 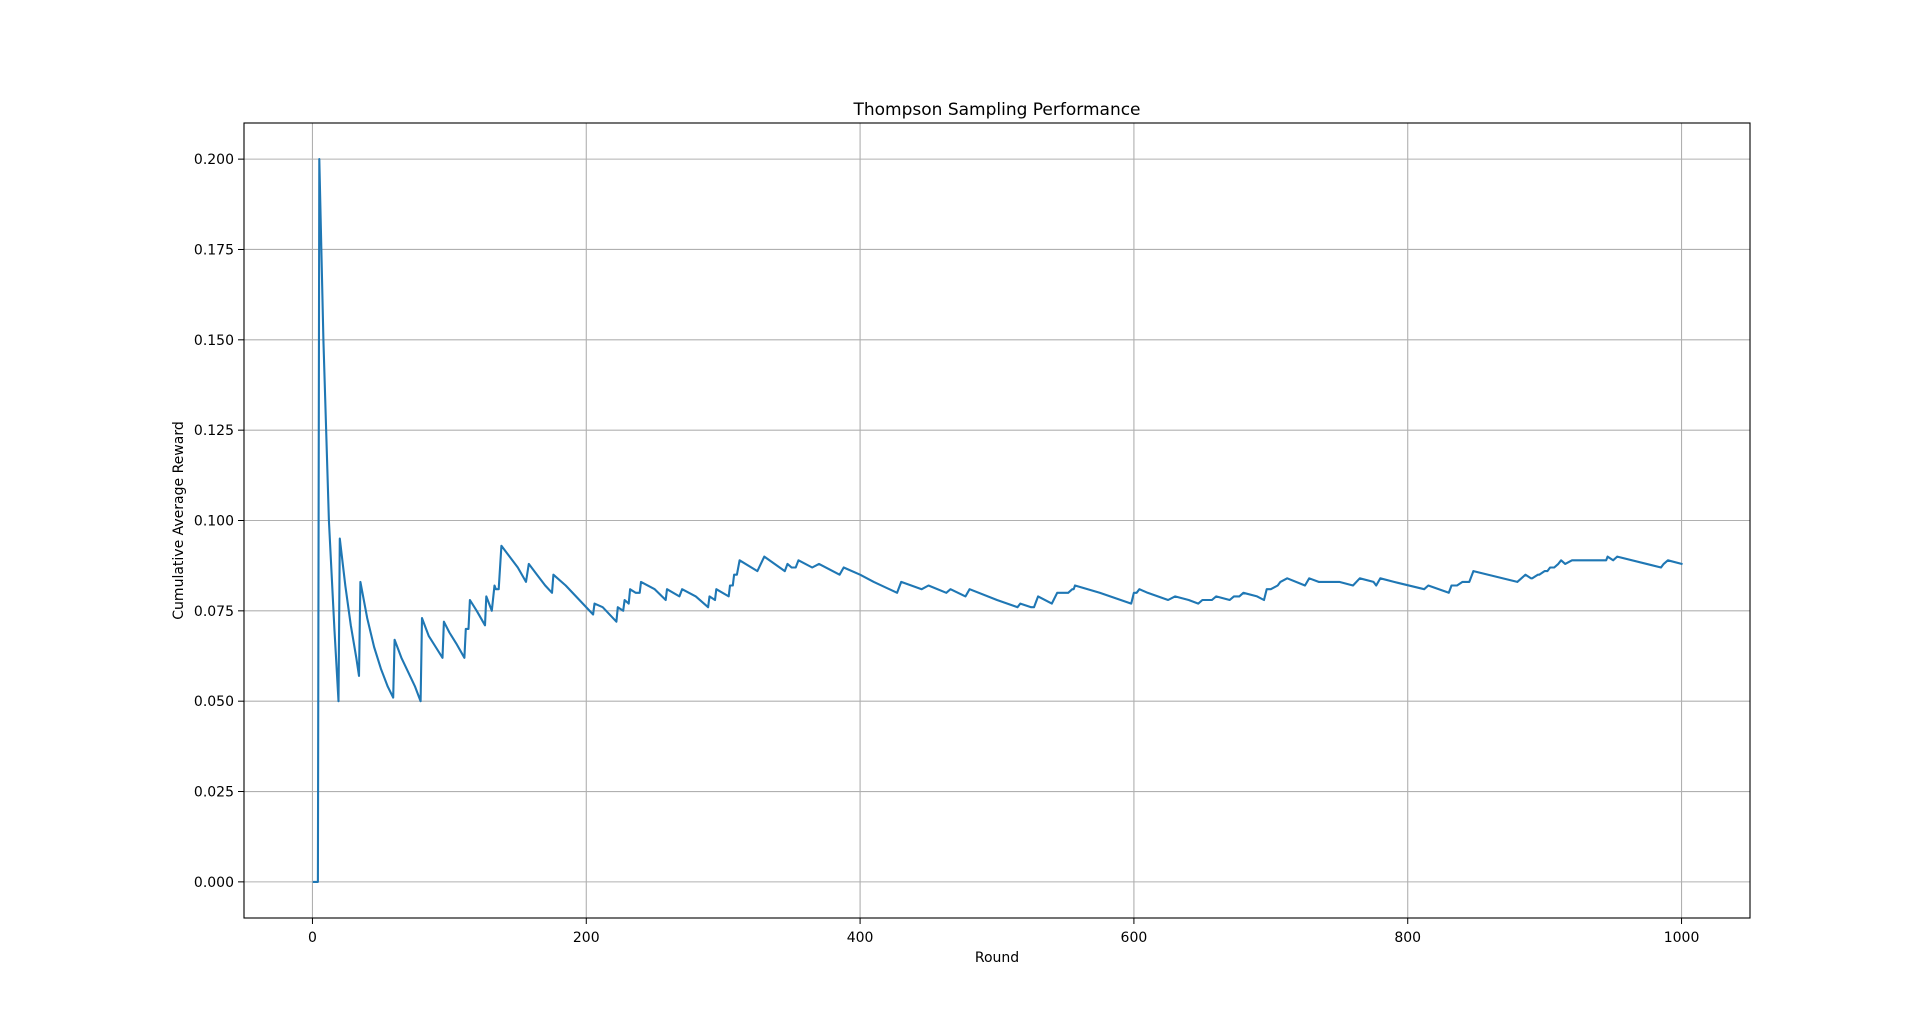 What do you see at coordinates (179, 520) in the screenshot?
I see `y-axis-label: Cumulative Average Reward` at bounding box center [179, 520].